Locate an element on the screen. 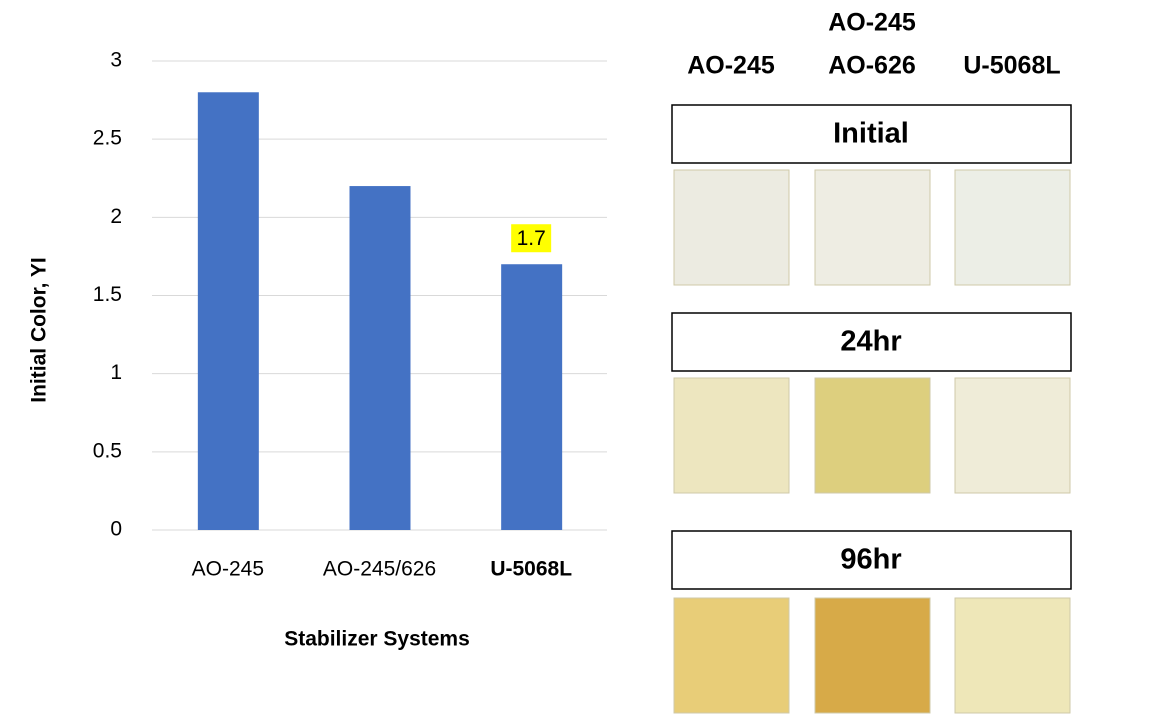  x-axis-title: Stabilizer Systems is located at coordinates (377, 639).